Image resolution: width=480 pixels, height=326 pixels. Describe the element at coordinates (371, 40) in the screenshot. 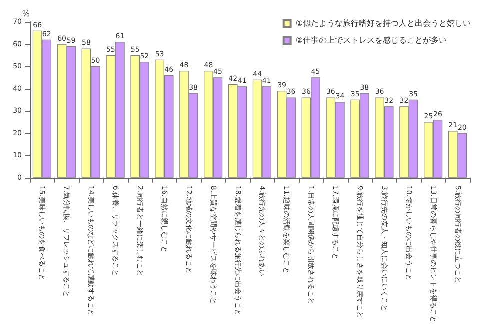

I see `legend-label: ②仕事の上でストレスを感じることが多い` at that location.